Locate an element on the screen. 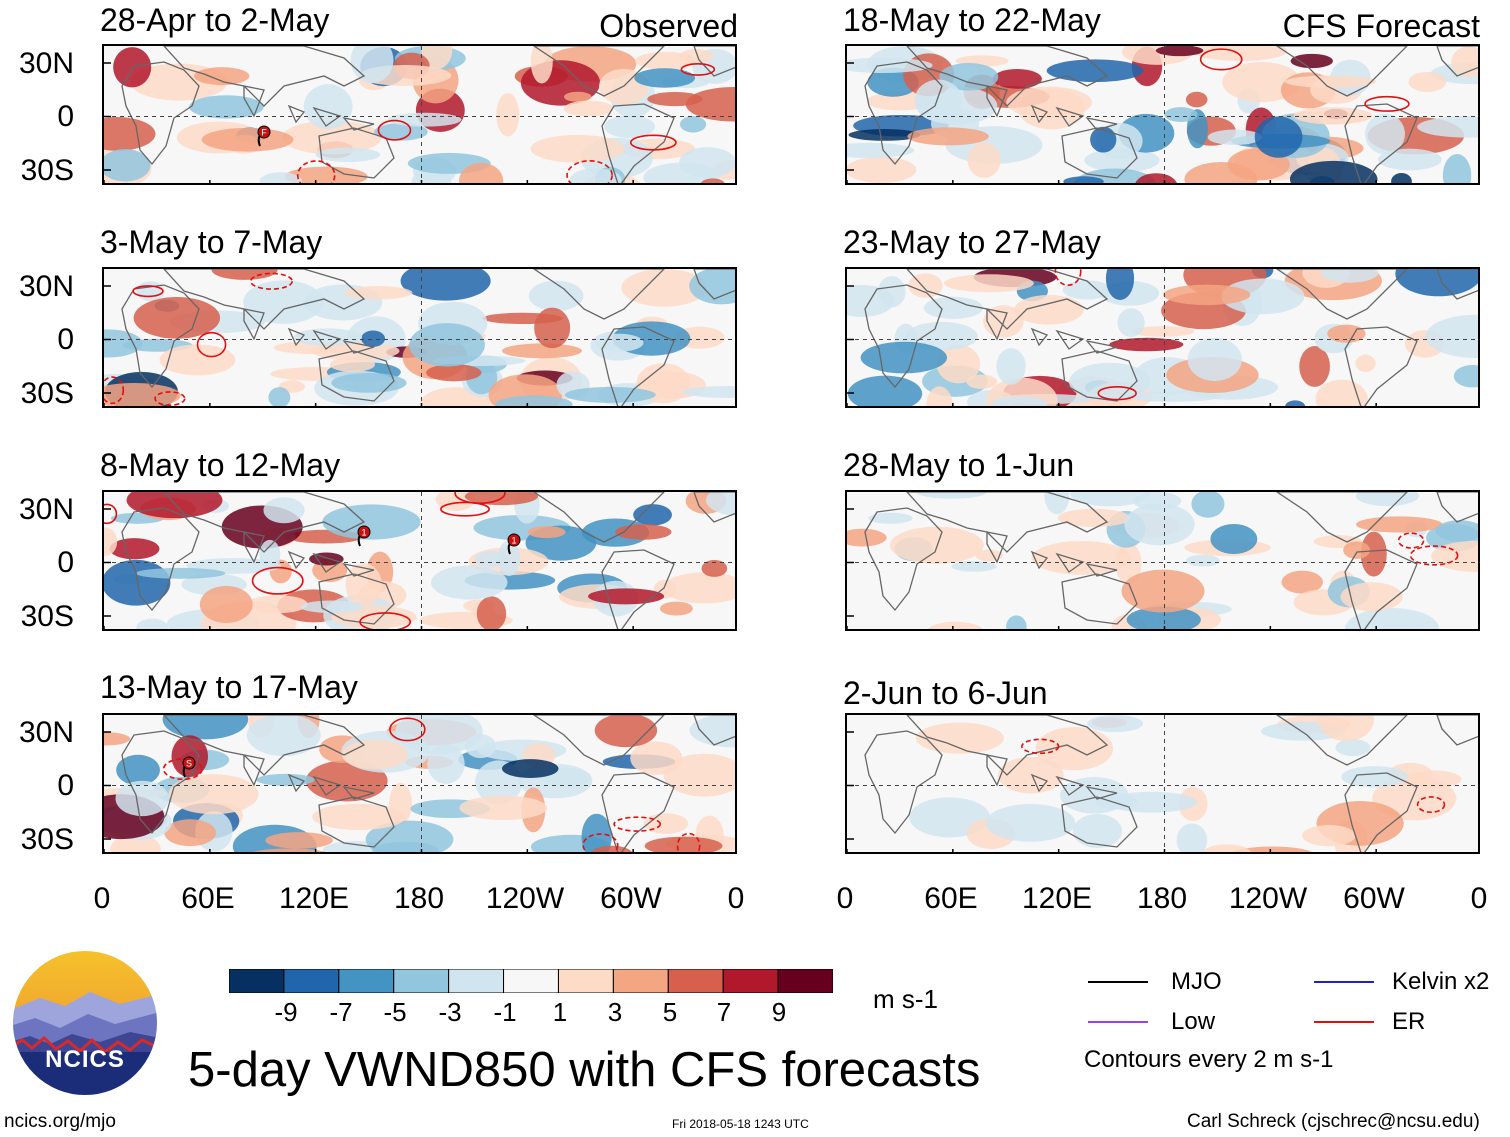 The image size is (1510, 1137). panel-title-fcst-2: 23-May to 27-May is located at coordinates (972, 242).